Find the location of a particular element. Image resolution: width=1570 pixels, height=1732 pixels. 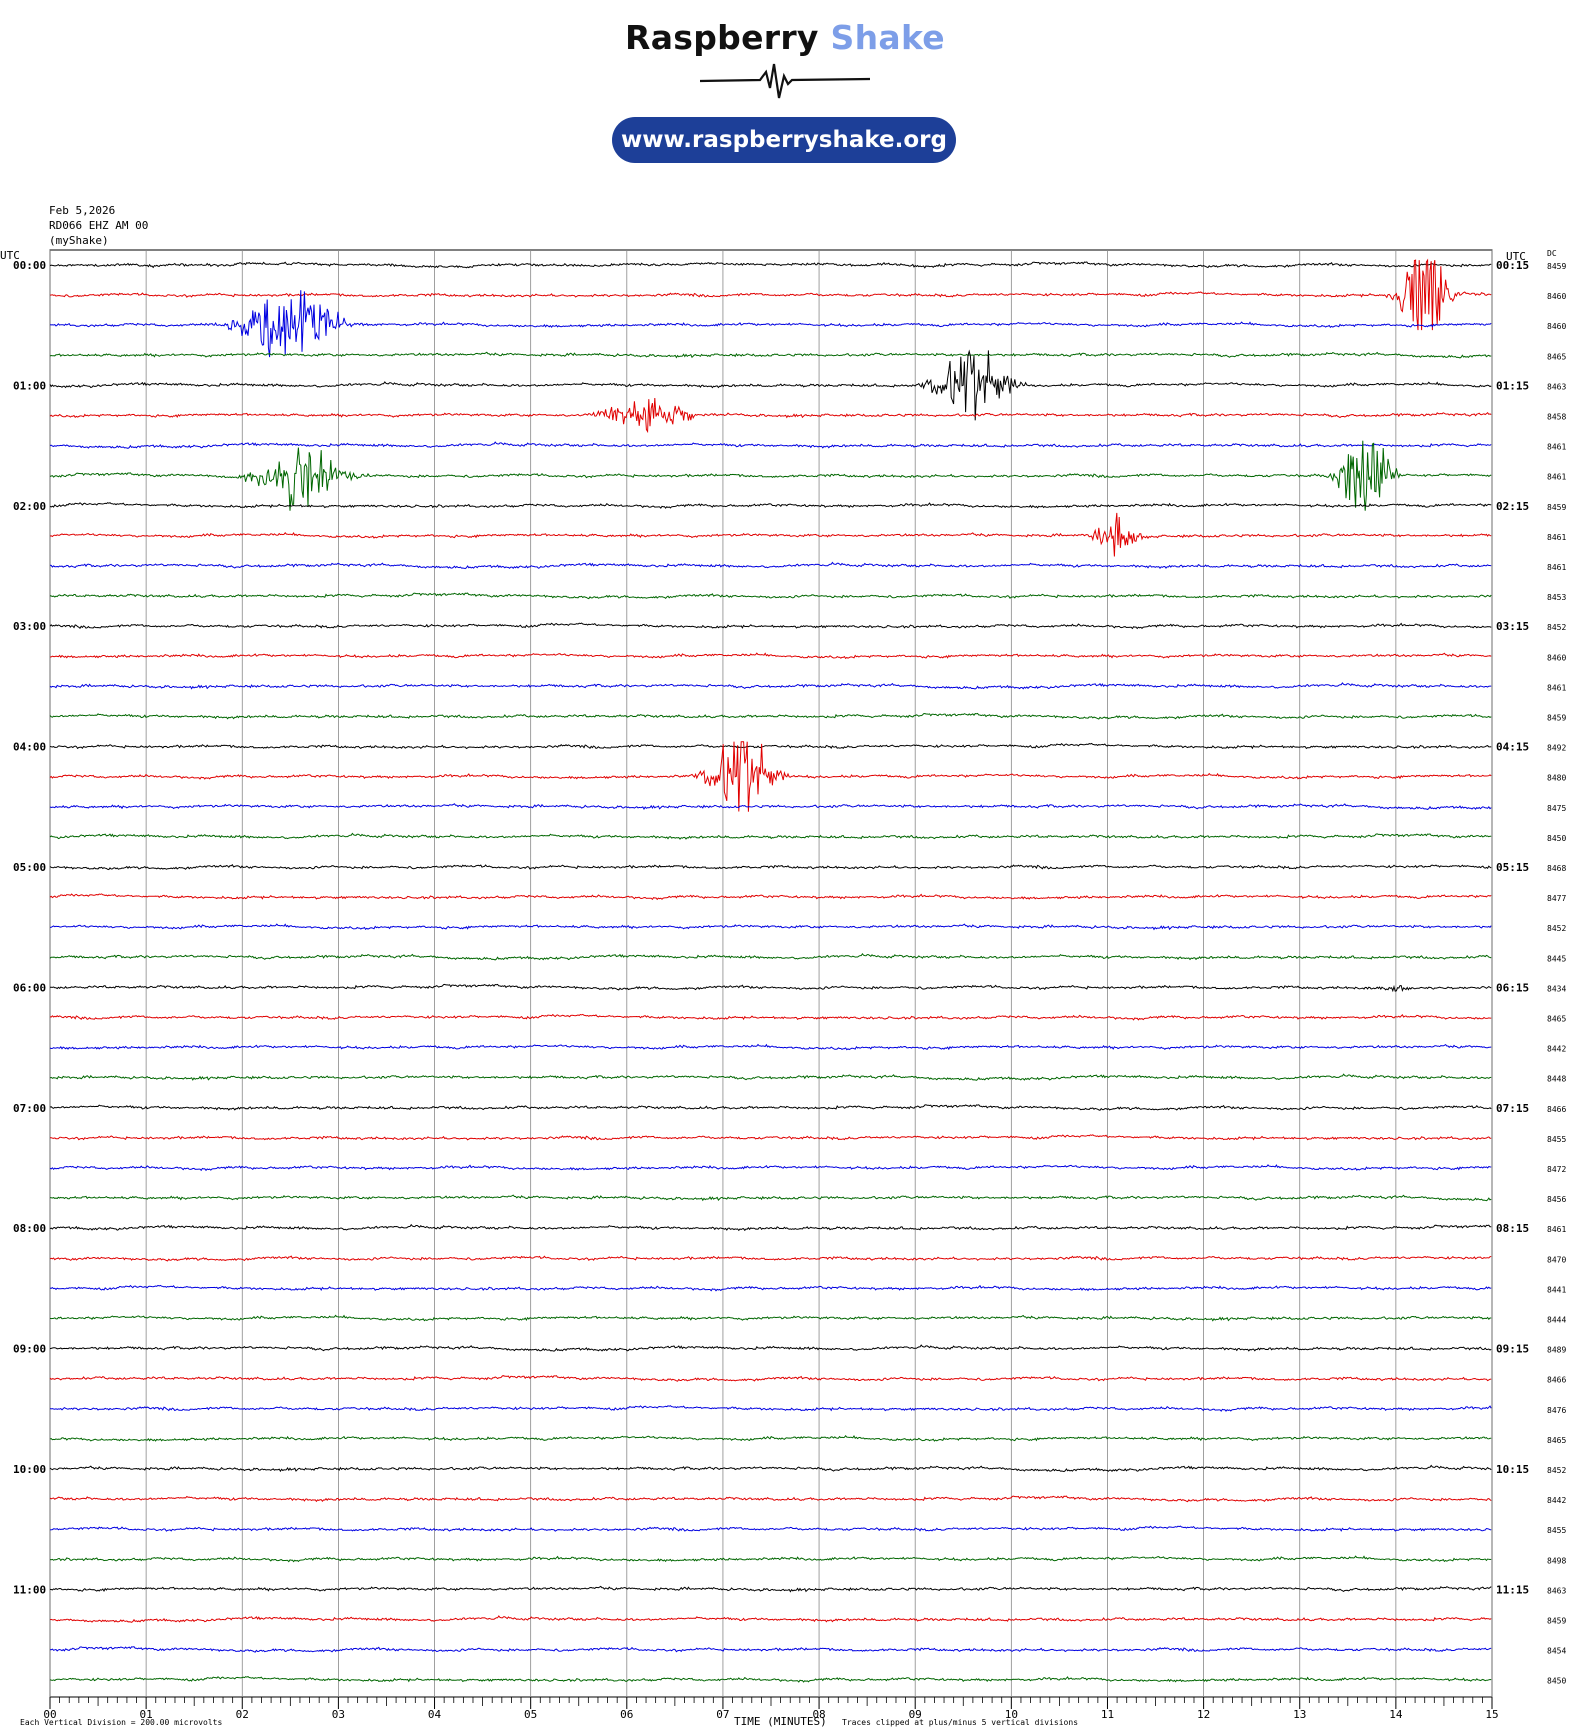

right-time-label: 09:15 is located at coordinates (1512, 1349).